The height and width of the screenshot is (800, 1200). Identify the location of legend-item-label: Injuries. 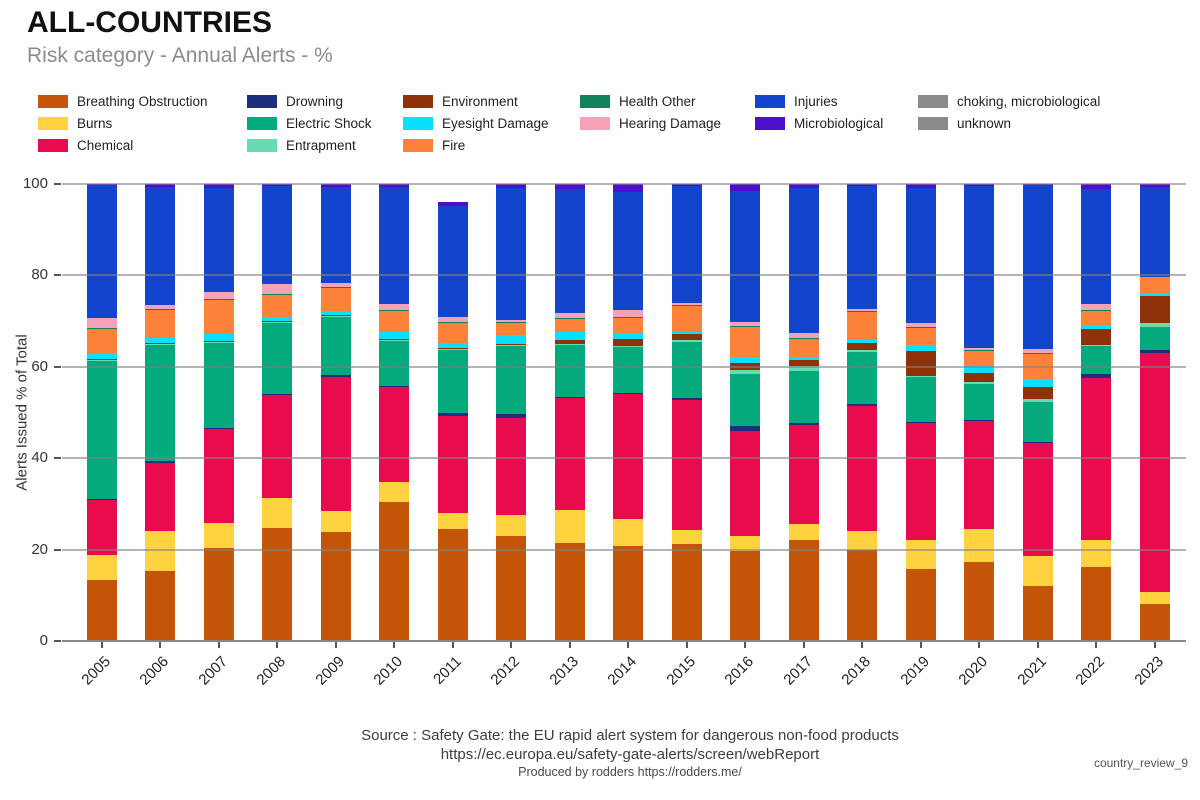
(816, 101).